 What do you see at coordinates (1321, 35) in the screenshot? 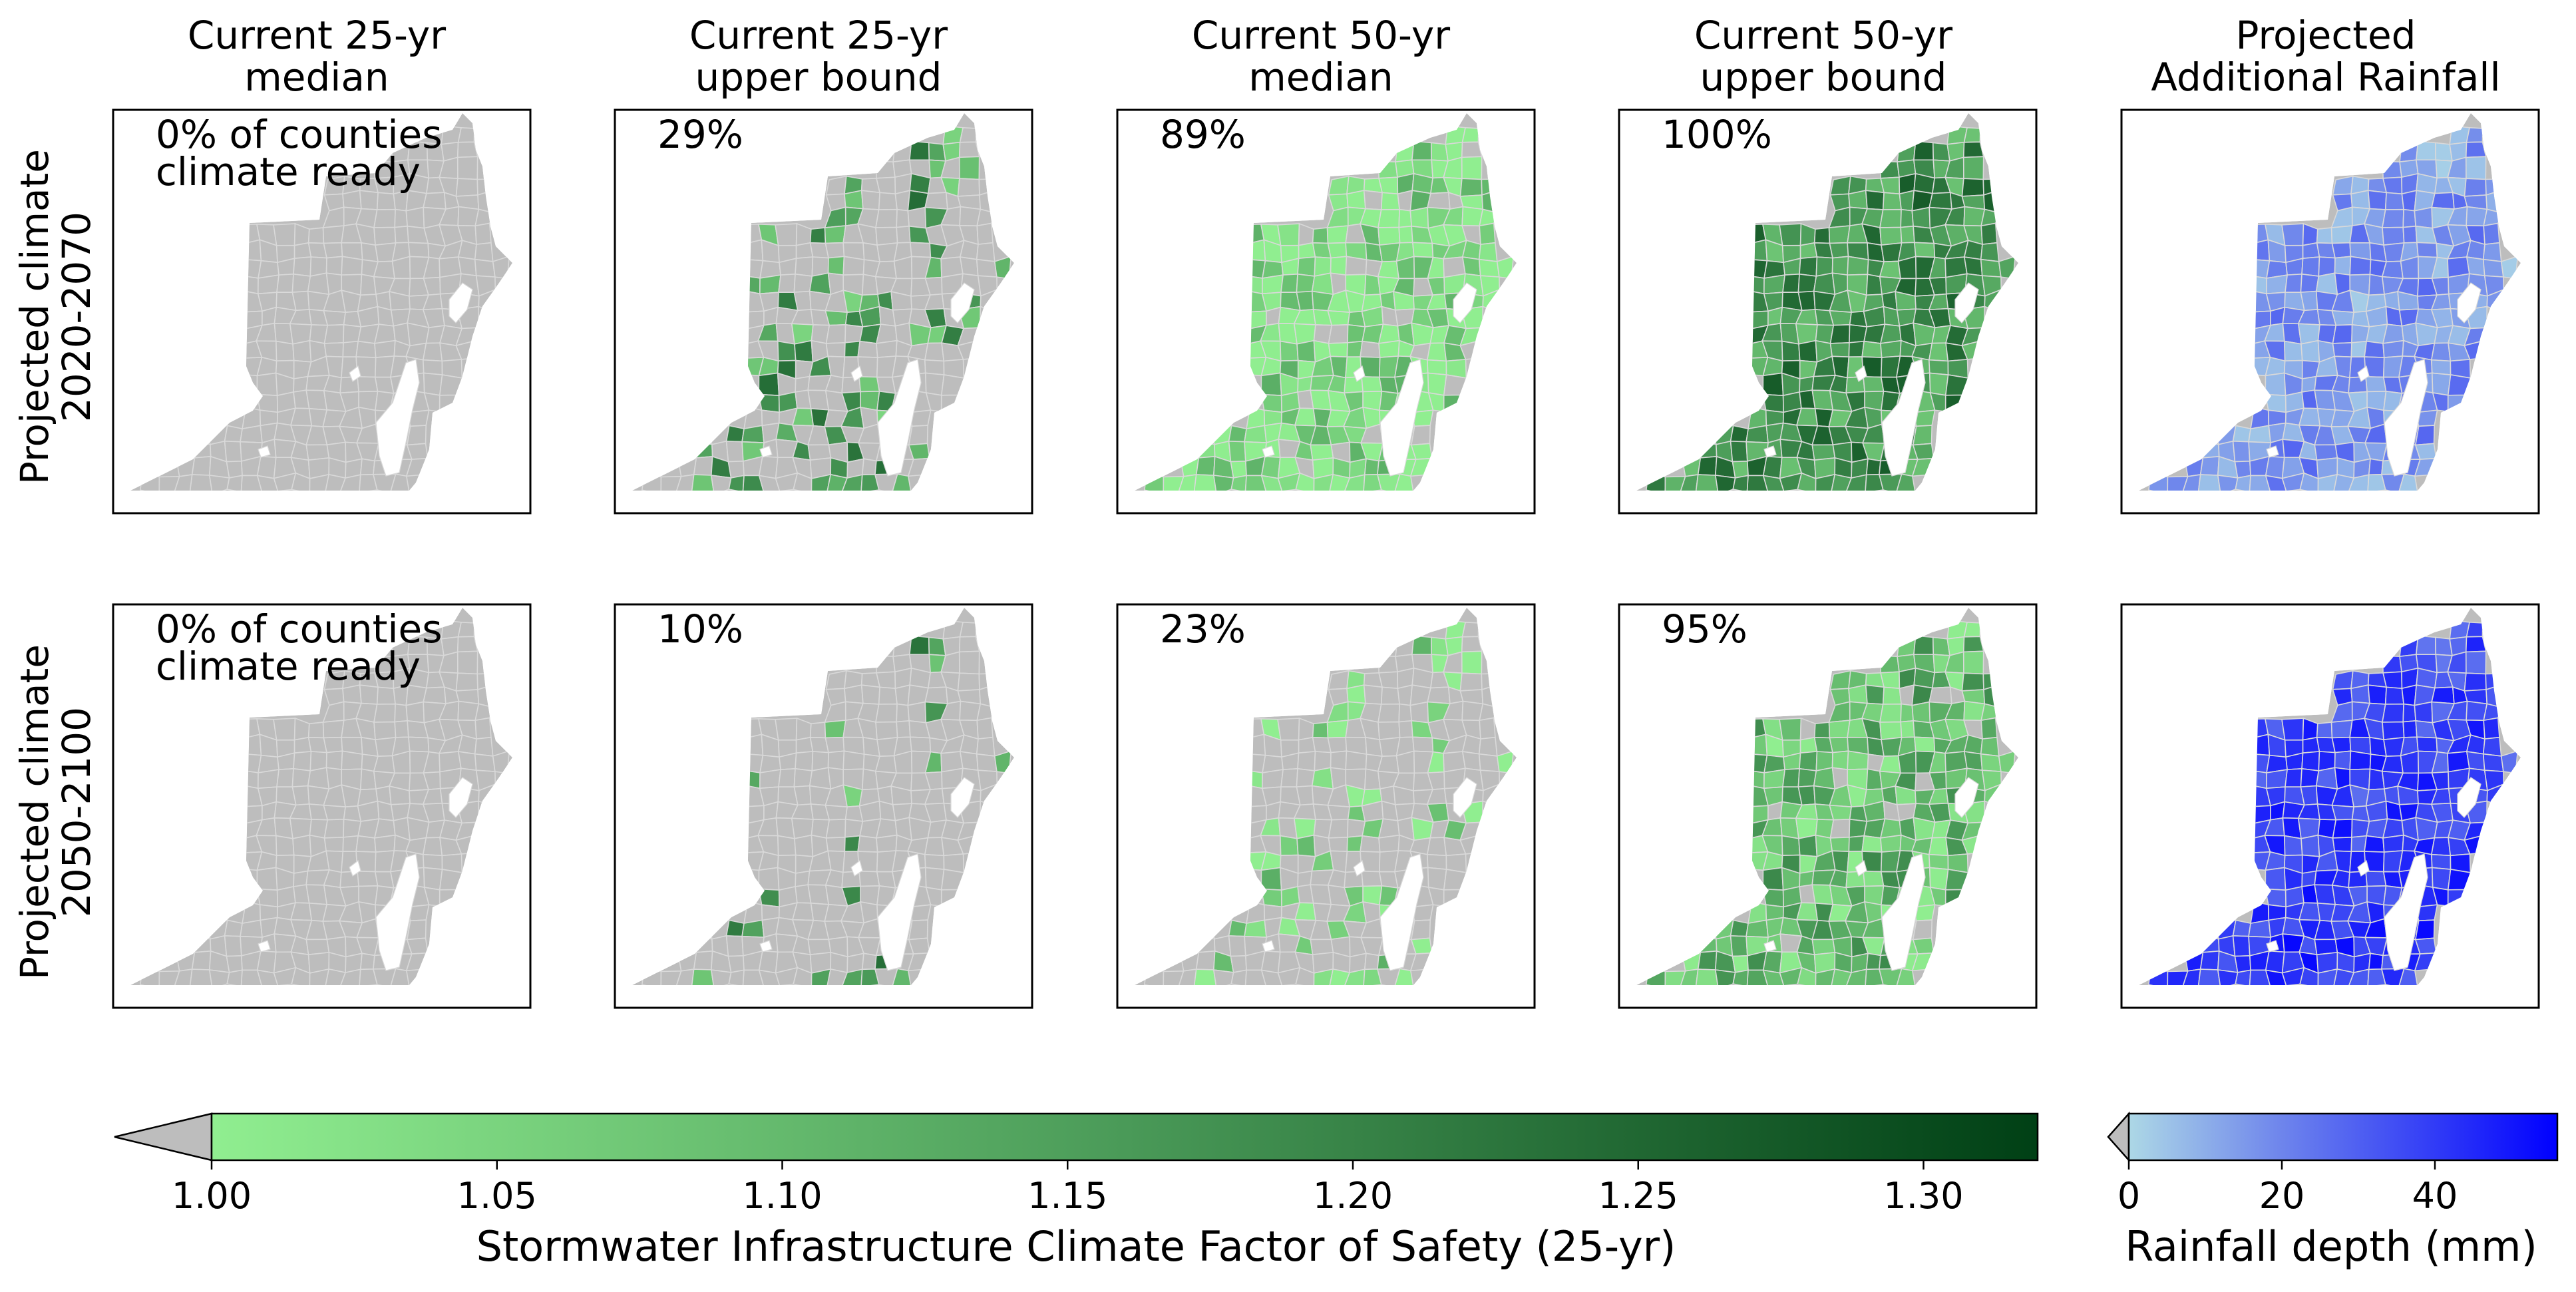
I see `column-title-2: Current 50-yr` at bounding box center [1321, 35].